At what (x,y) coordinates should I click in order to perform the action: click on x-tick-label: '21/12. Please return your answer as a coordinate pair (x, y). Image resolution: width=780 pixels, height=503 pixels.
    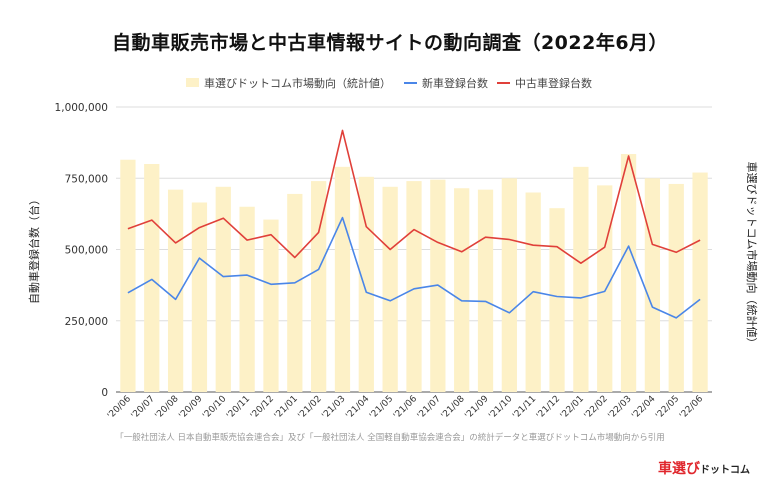
    Looking at the image, I should click on (548, 407).